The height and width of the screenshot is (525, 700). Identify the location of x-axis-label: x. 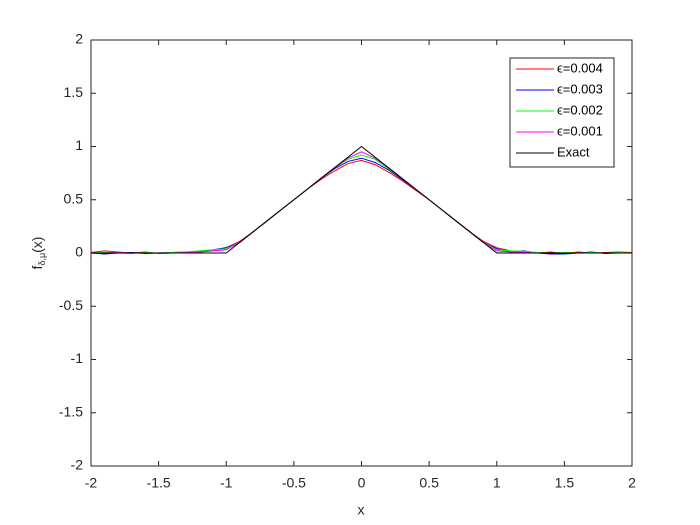
(361, 510).